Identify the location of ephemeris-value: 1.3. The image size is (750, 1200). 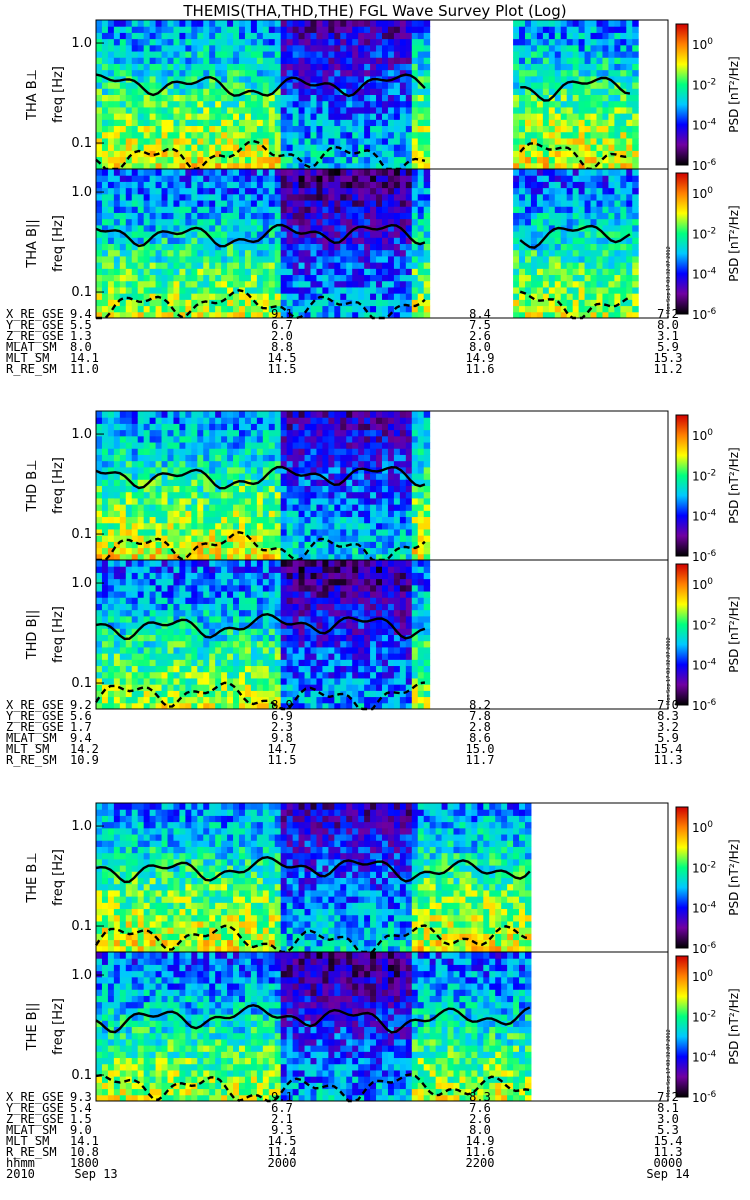
(81, 336).